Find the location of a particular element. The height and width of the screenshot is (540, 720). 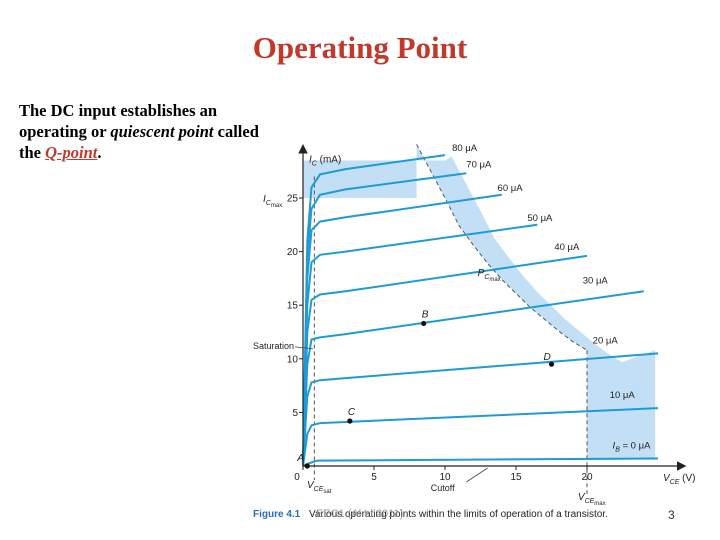

page-number: 3 is located at coordinates (671, 515).